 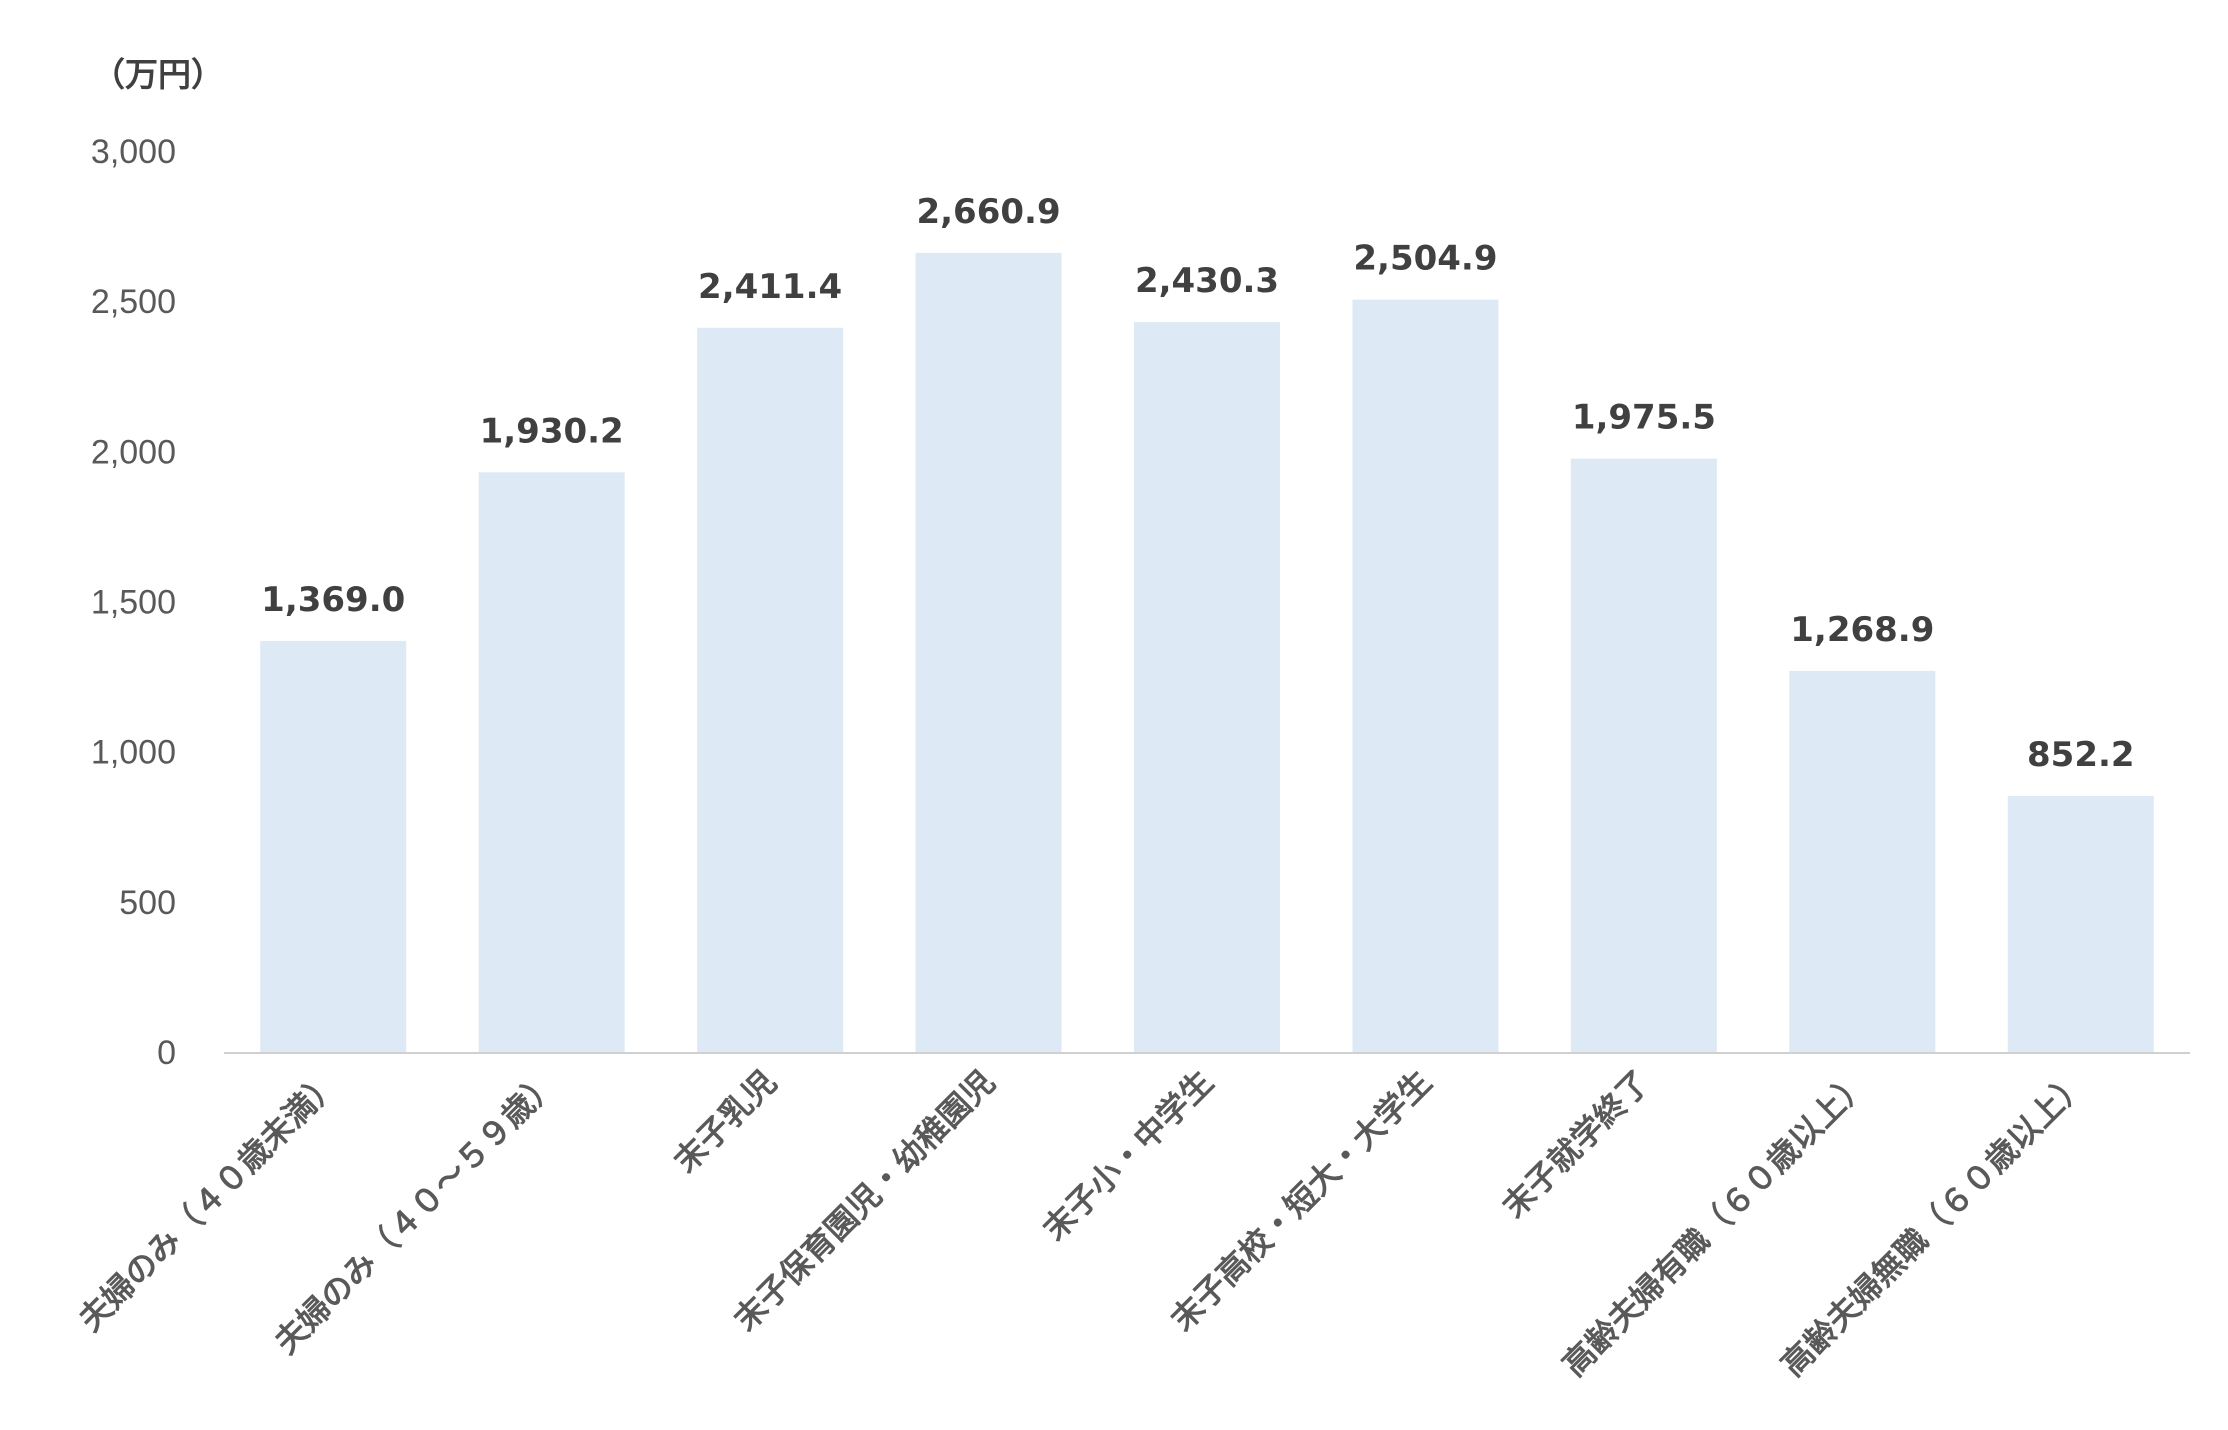 I want to click on y-tick-label: 3,000, so click(x=133, y=152).